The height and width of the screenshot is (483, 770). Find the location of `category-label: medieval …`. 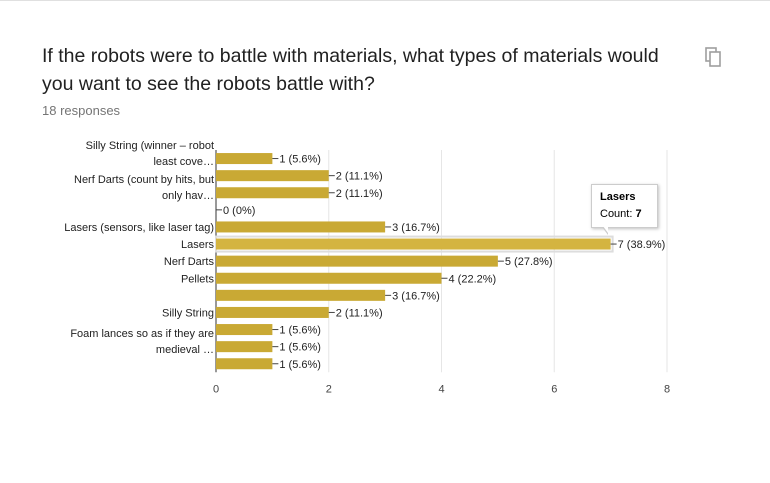

category-label: medieval … is located at coordinates (185, 350).